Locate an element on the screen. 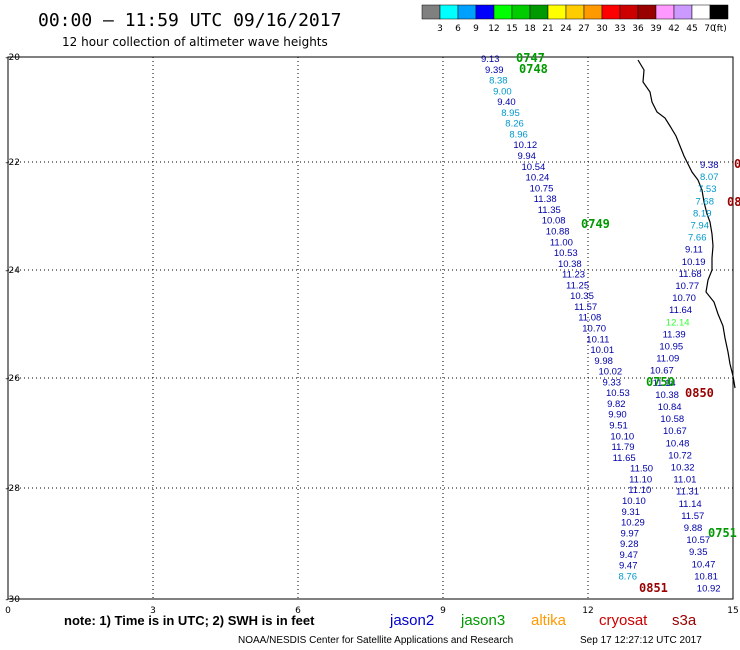  x-tick-label: 6 is located at coordinates (298, 611).